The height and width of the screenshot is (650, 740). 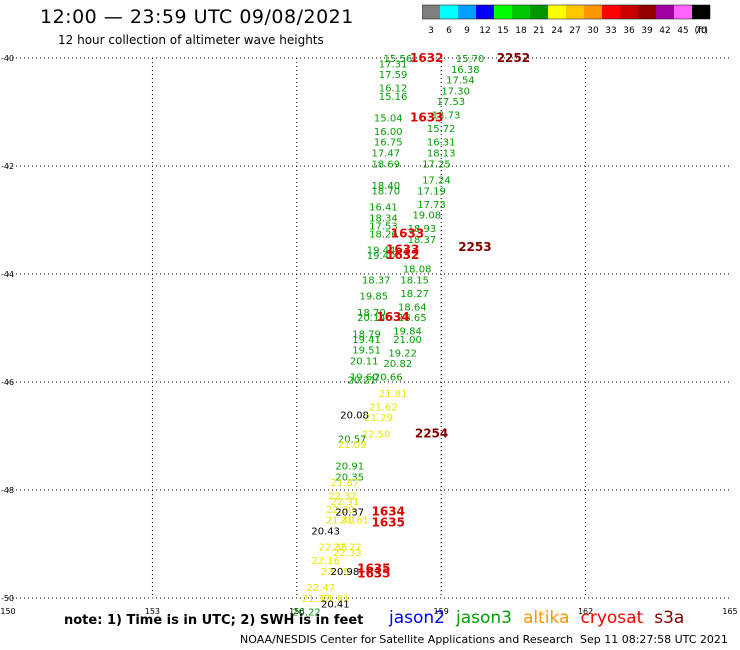 I want to click on swh-value: 19.22, so click(x=402, y=353).